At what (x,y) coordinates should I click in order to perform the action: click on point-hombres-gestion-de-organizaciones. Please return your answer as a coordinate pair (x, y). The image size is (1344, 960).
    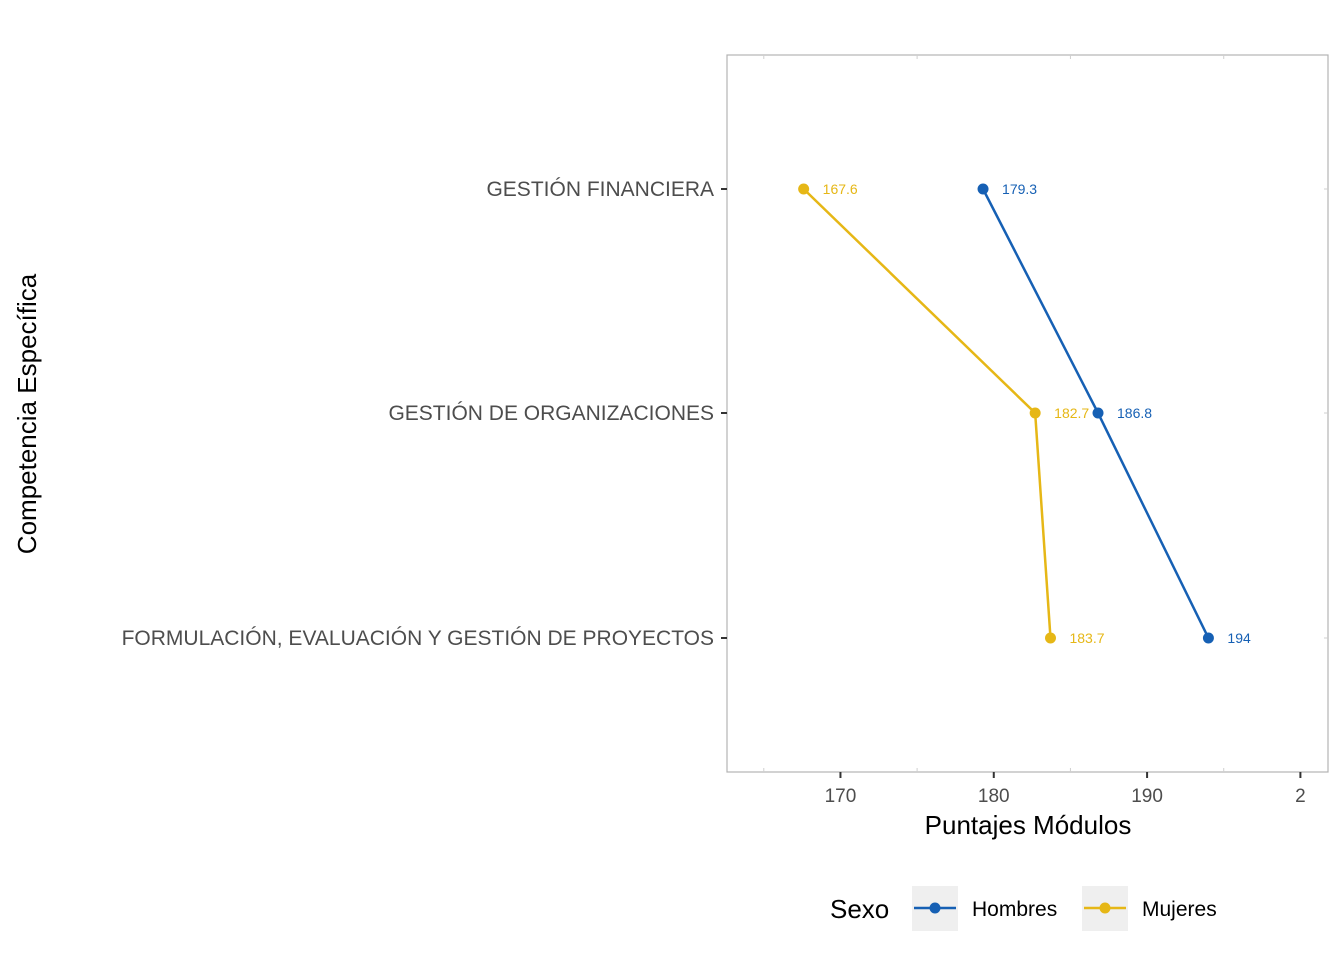
    Looking at the image, I should click on (1098, 413).